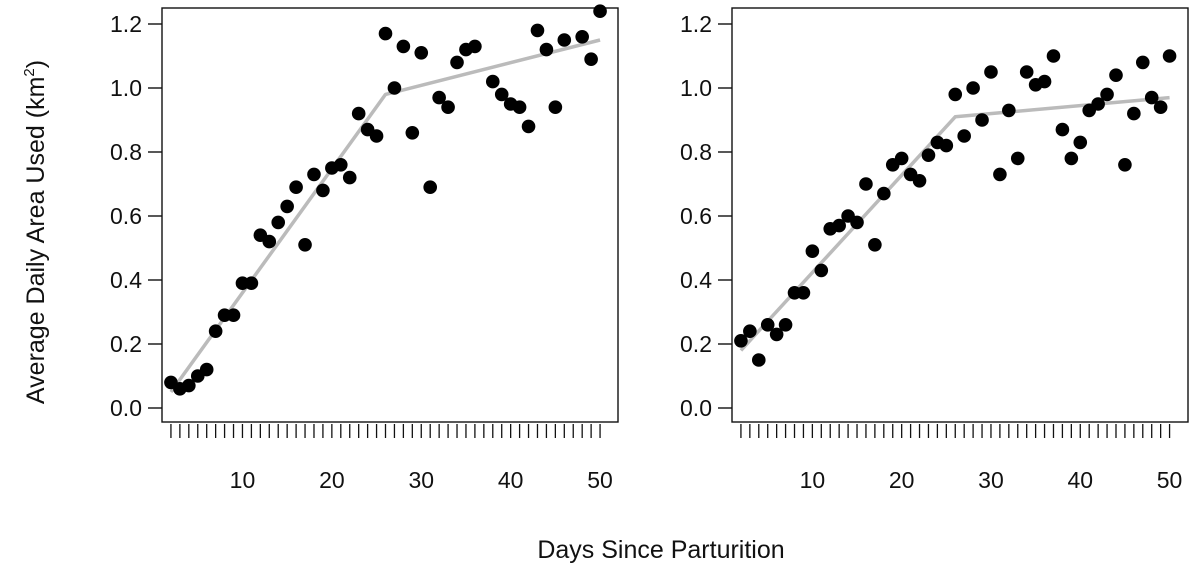  I want to click on right-y-tick-label: 0.6, so click(696, 216).